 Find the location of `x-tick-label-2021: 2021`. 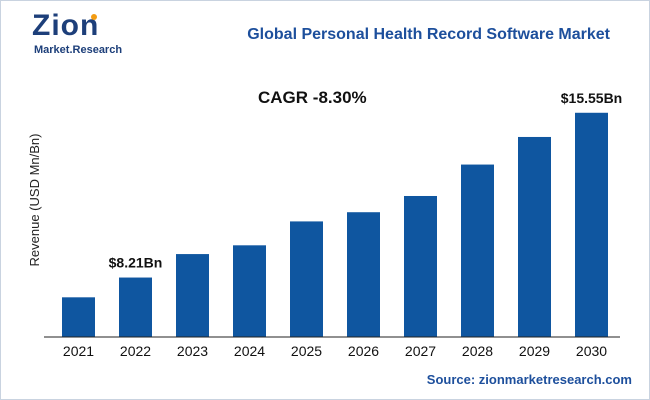

x-tick-label-2021: 2021 is located at coordinates (78, 351).